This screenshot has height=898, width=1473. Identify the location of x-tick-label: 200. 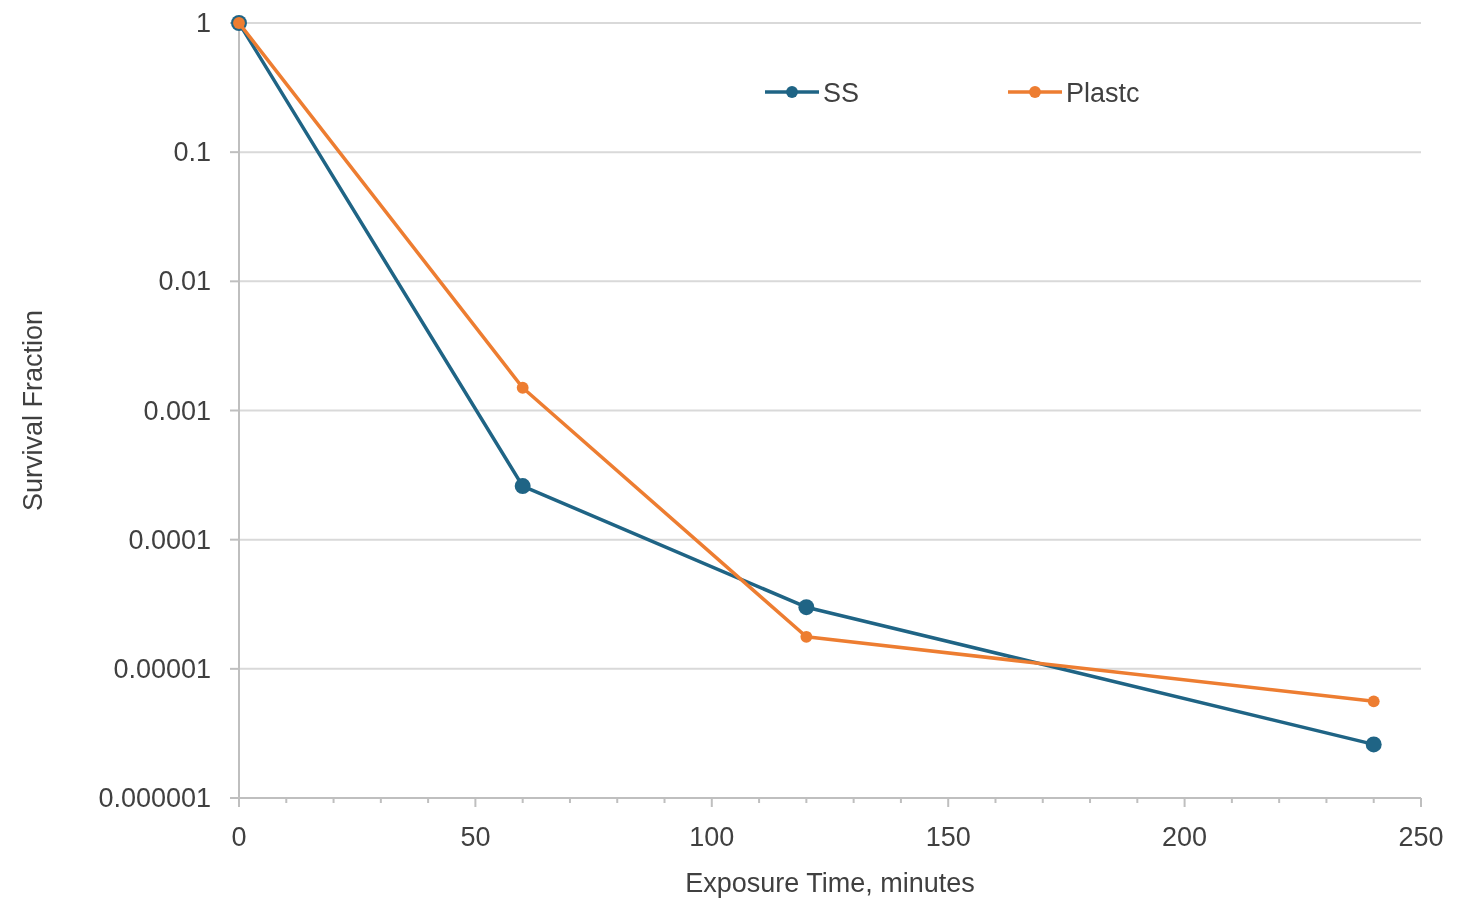
(1185, 837).